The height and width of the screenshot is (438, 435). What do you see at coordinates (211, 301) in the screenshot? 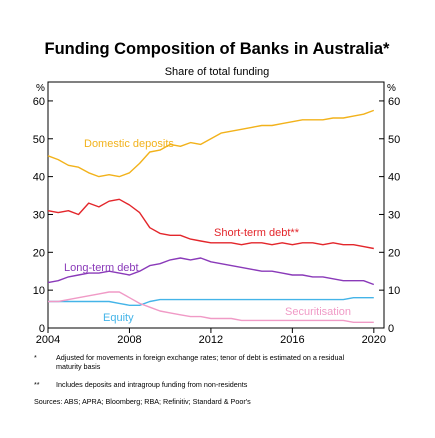
I see `series-line-equity` at bounding box center [211, 301].